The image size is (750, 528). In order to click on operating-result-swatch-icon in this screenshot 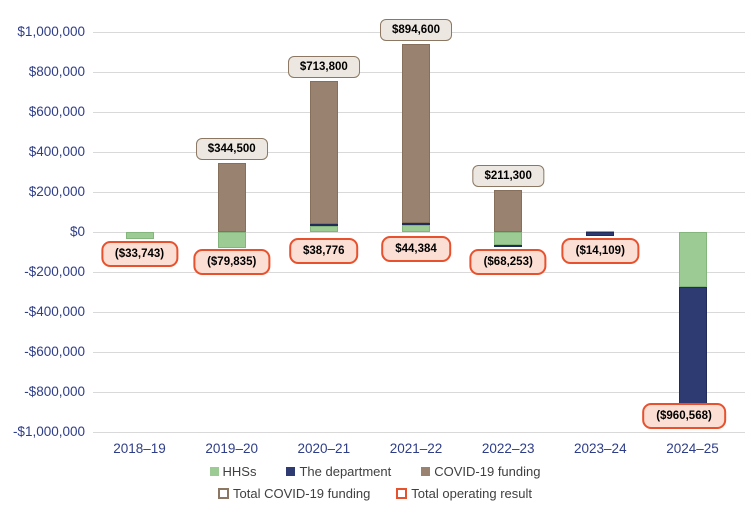, I will do `click(402, 493)`.